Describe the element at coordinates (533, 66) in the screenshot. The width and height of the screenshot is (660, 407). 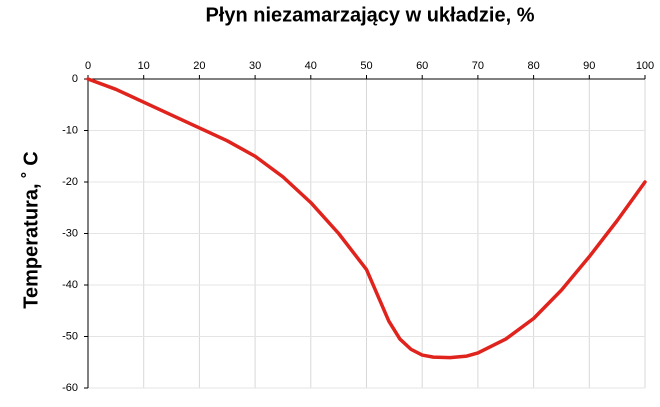
I see `x-tick-label: 80` at that location.